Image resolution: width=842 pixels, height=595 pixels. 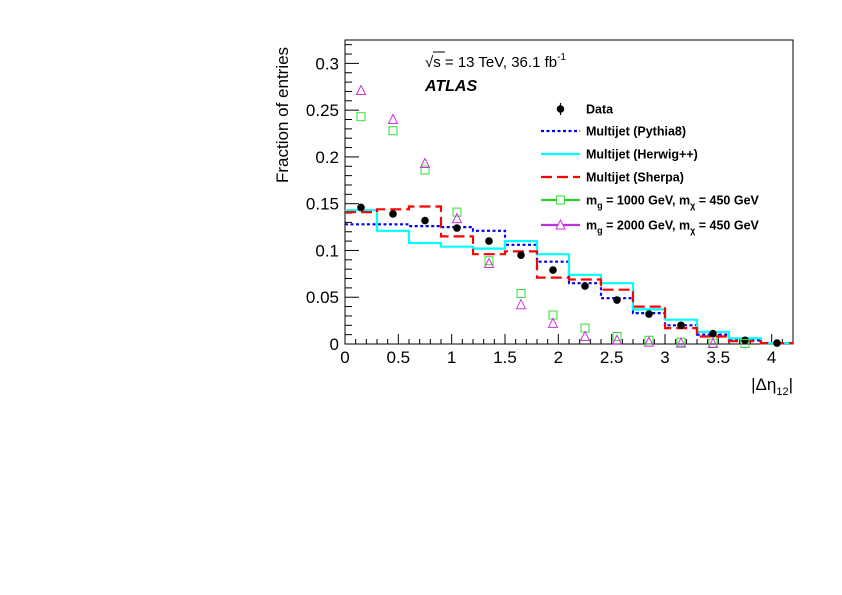 What do you see at coordinates (450, 86) in the screenshot?
I see `atlas-label: ATLAS` at bounding box center [450, 86].